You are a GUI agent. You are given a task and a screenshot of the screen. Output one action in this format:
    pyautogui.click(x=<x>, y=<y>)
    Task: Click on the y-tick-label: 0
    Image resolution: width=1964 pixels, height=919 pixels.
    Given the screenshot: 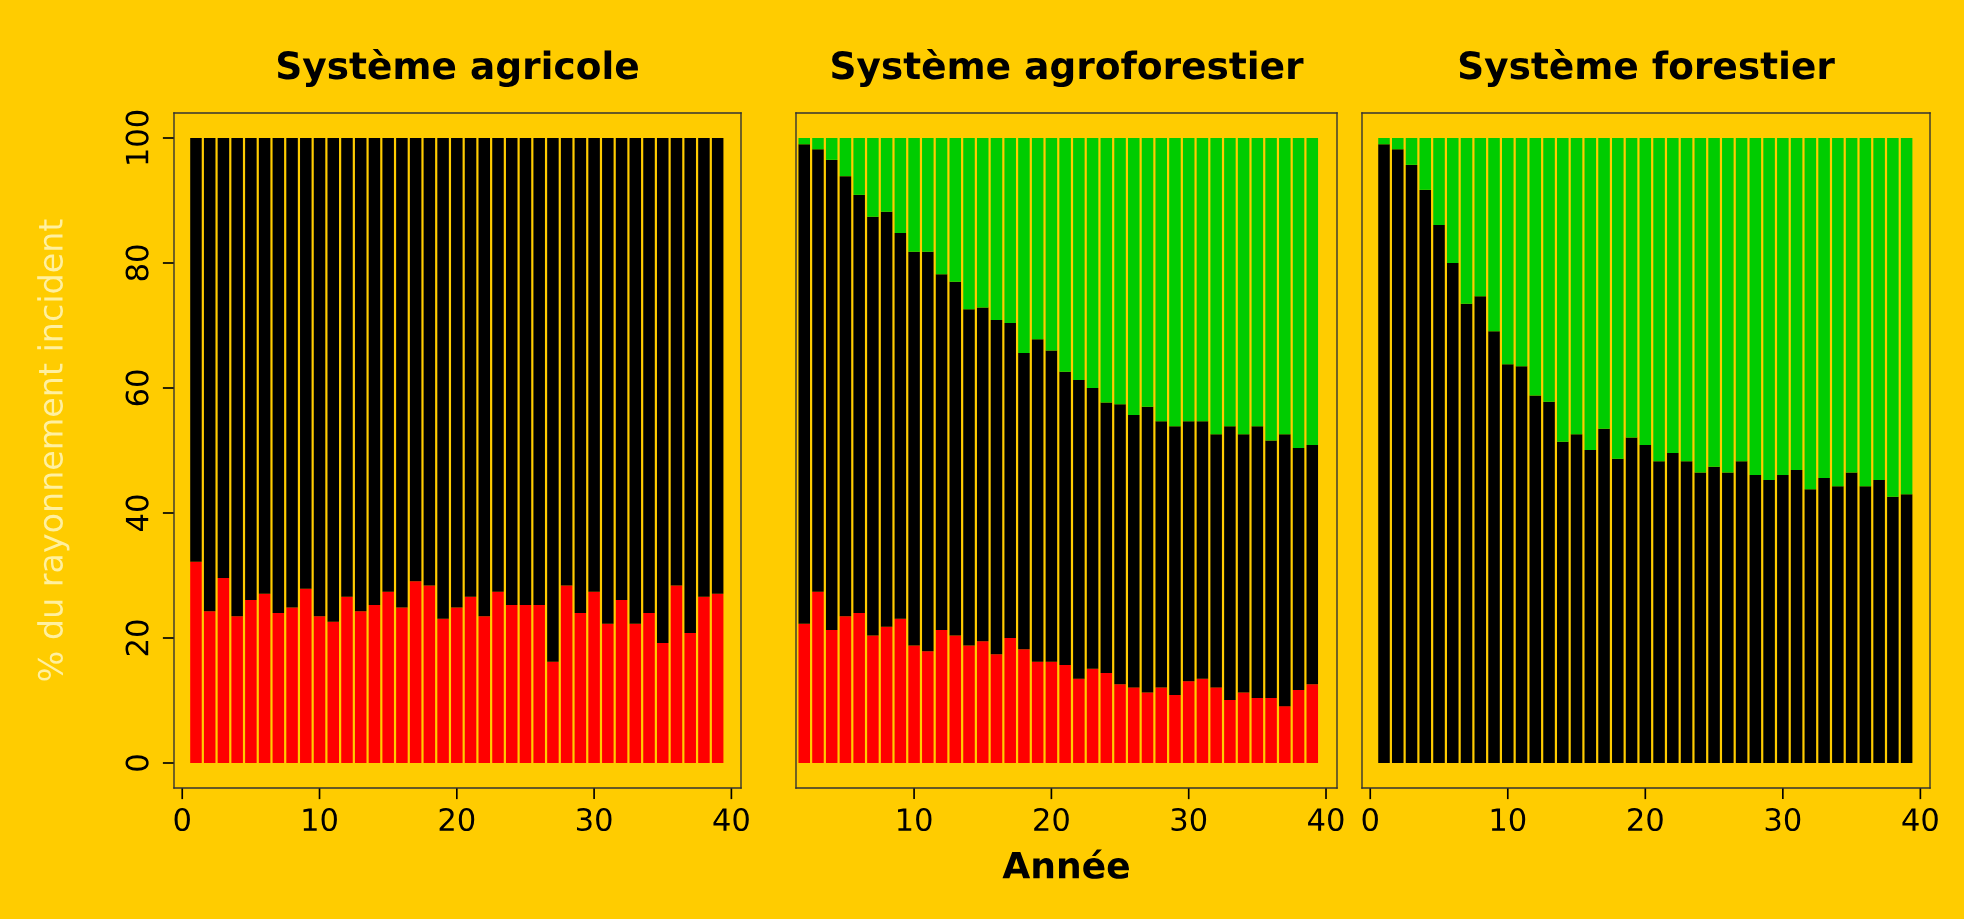 What is the action you would take?
    pyautogui.click(x=137, y=763)
    